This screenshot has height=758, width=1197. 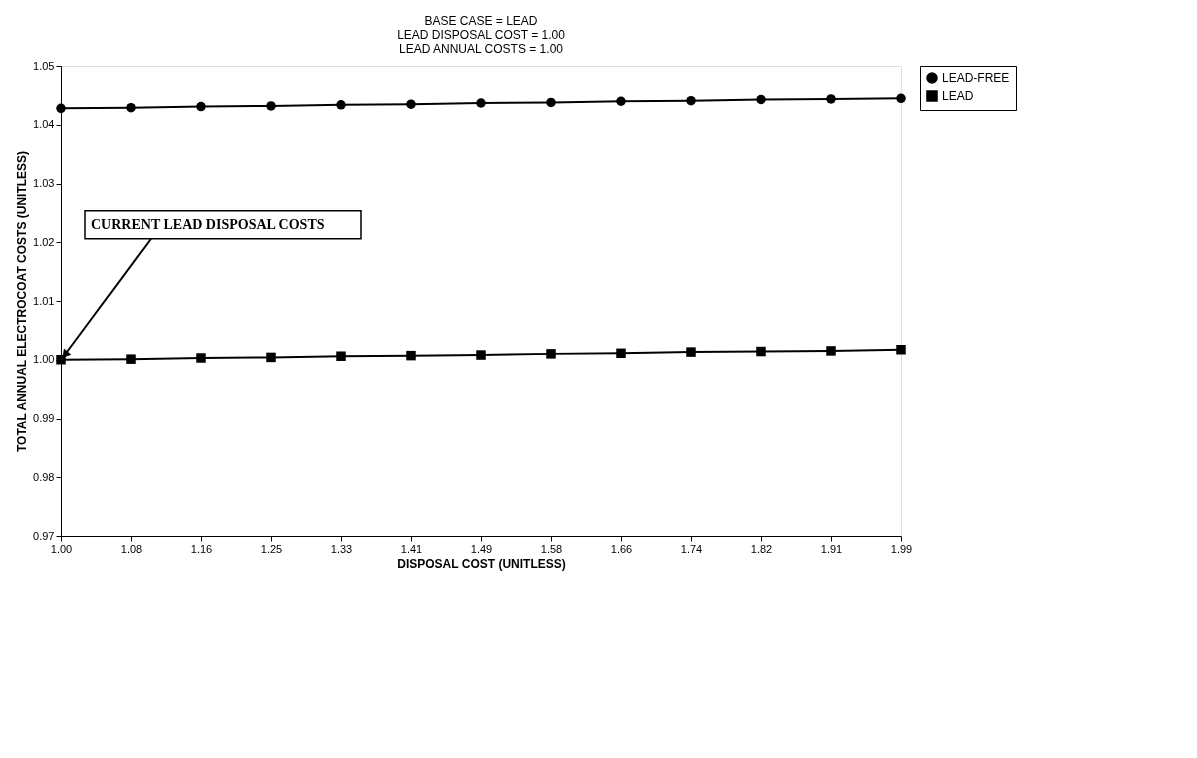 I want to click on y-tick-label: 1.05, so click(x=44, y=65).